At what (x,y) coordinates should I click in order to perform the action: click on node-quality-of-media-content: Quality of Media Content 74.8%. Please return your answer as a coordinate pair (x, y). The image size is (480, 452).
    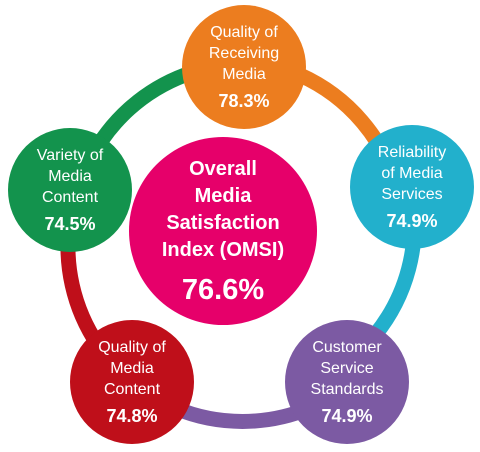
    Looking at the image, I should click on (132, 382).